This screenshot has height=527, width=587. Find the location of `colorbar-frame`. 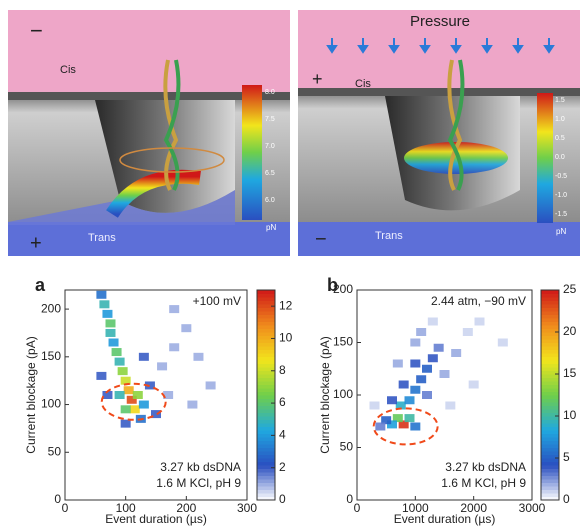

colorbar-frame is located at coordinates (266, 395).